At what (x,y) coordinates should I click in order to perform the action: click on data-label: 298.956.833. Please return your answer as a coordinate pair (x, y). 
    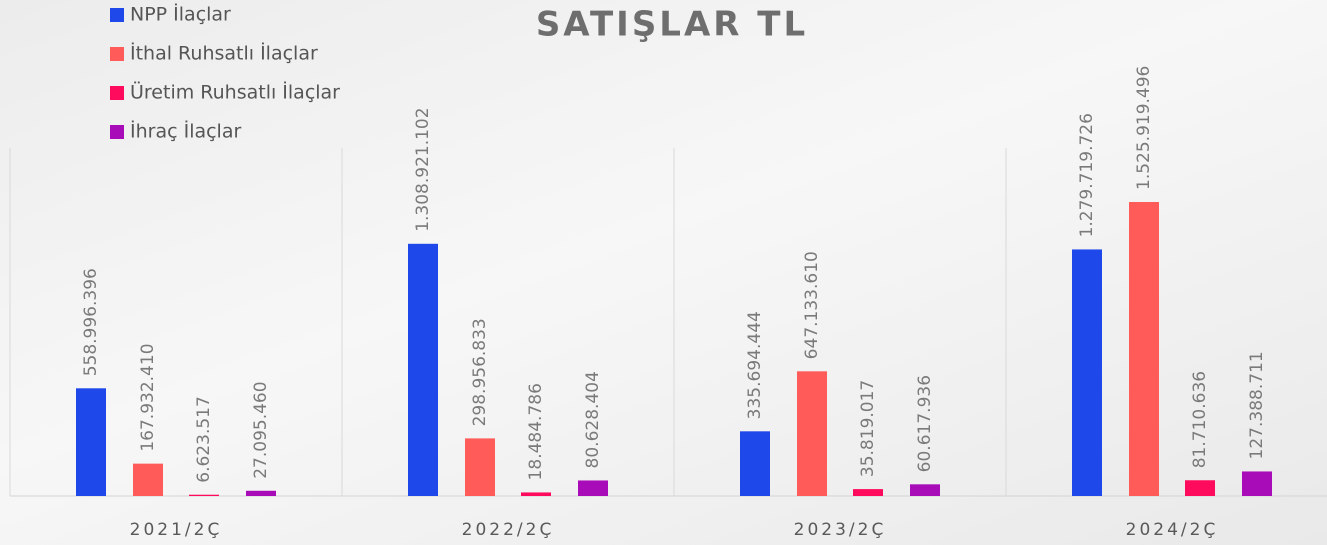
    Looking at the image, I should click on (480, 372).